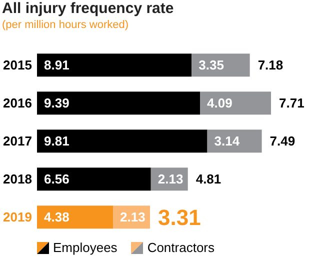 The width and height of the screenshot is (315, 260). I want to click on annotation: 3.31, so click(179, 217).